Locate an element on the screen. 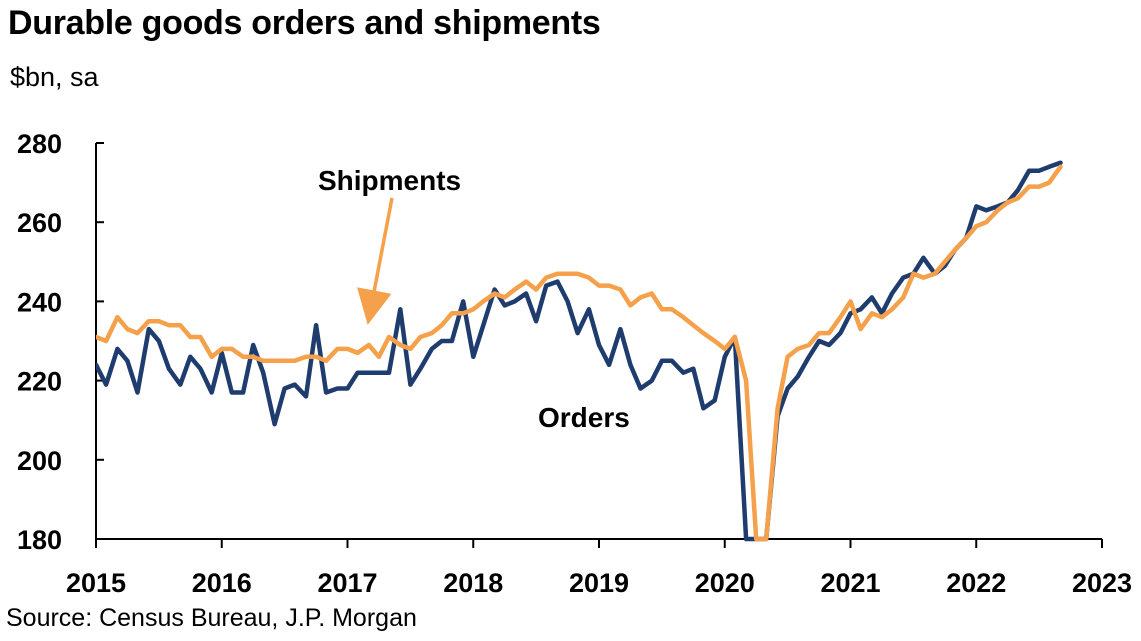  x-tick-label: 2017 is located at coordinates (347, 583).